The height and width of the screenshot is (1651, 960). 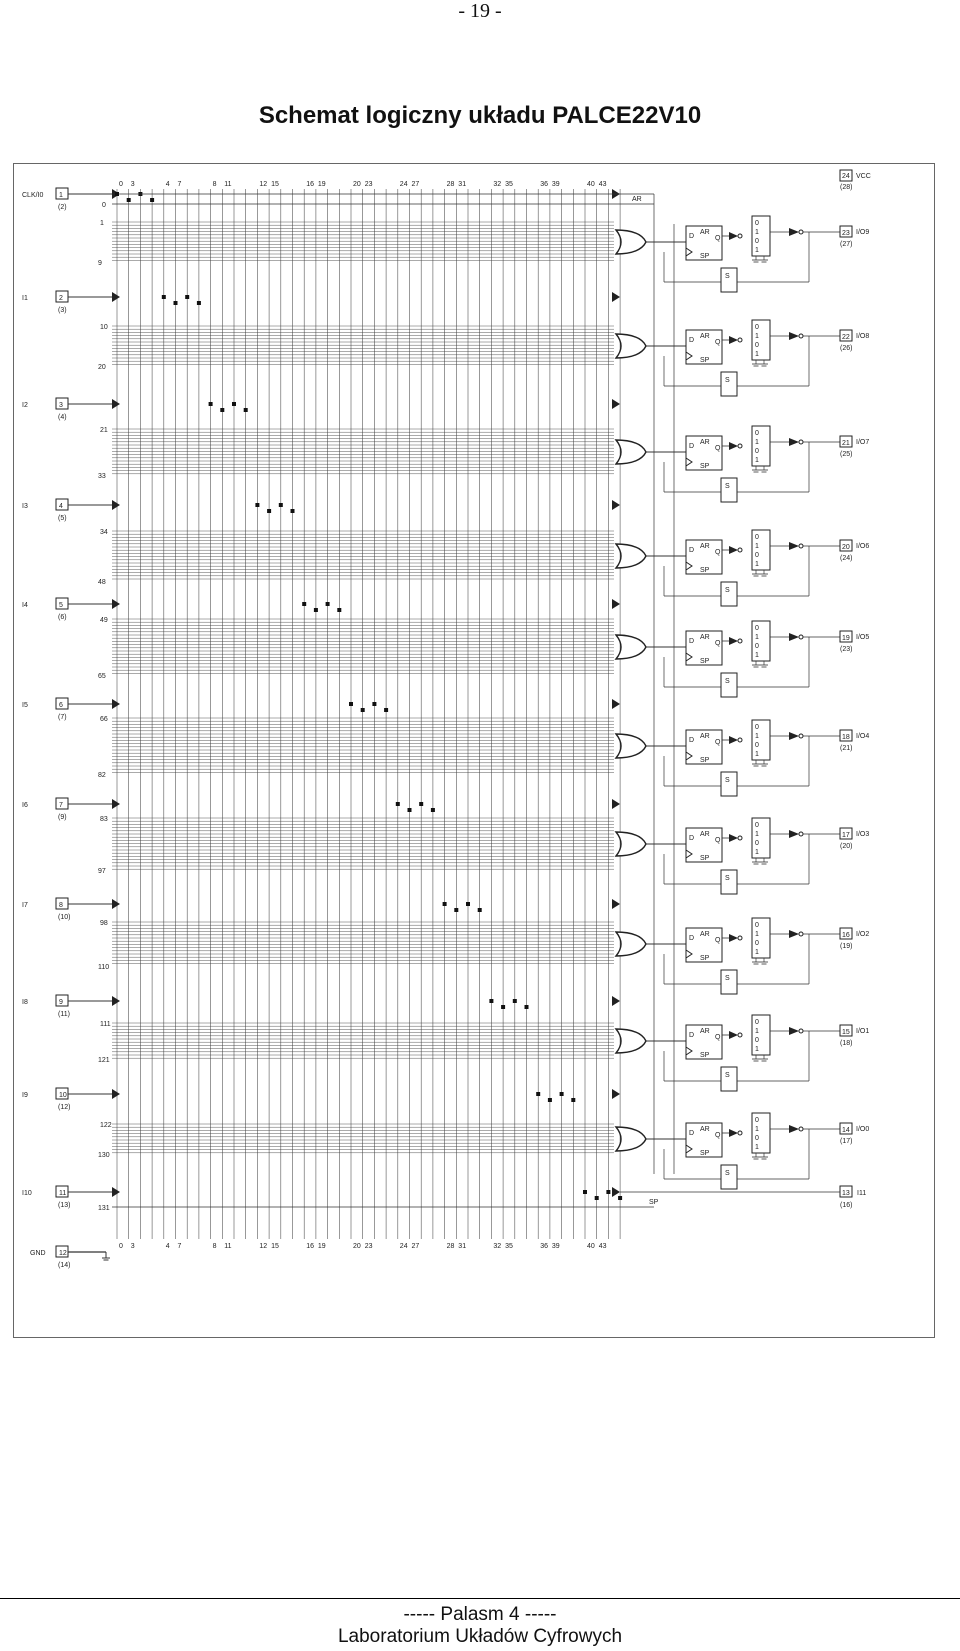 What do you see at coordinates (451, 1246) in the screenshot?
I see `column-label-bottom: 28` at bounding box center [451, 1246].